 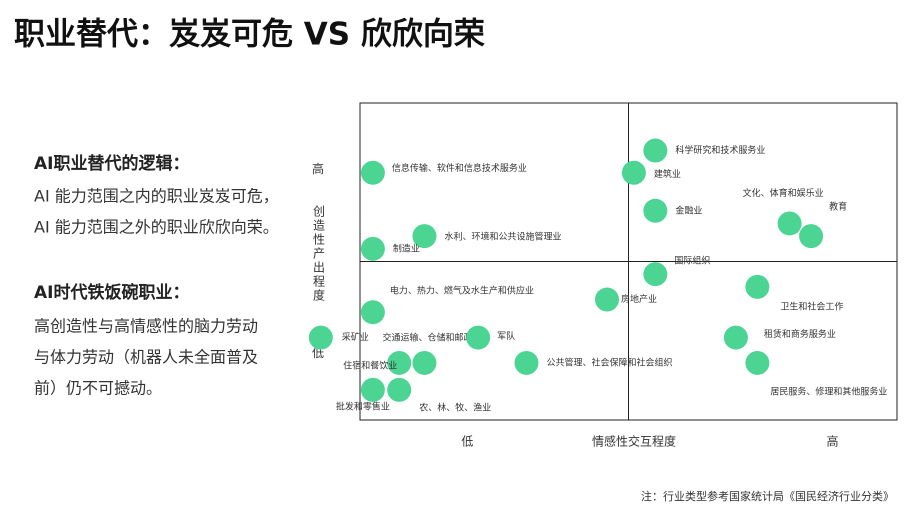 I want to click on point-label: 居民服务、修理和其他服务业, so click(x=828, y=391).